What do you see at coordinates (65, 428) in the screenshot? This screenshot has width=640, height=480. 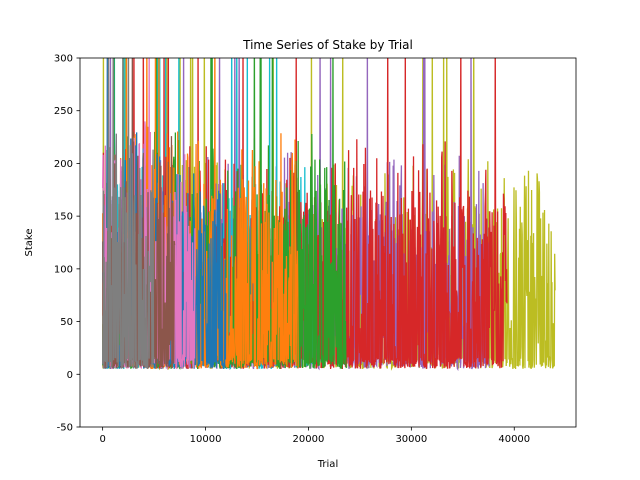 I see `y-tick-label: -50` at bounding box center [65, 428].